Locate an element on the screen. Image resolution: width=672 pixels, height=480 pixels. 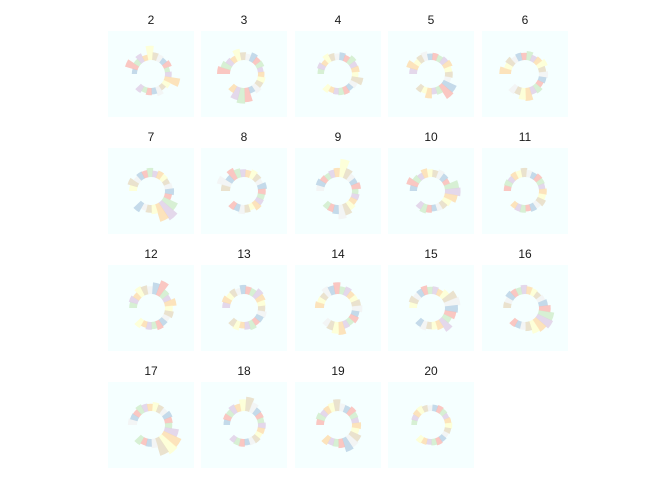
panel-19: 19 is located at coordinates (338, 416).